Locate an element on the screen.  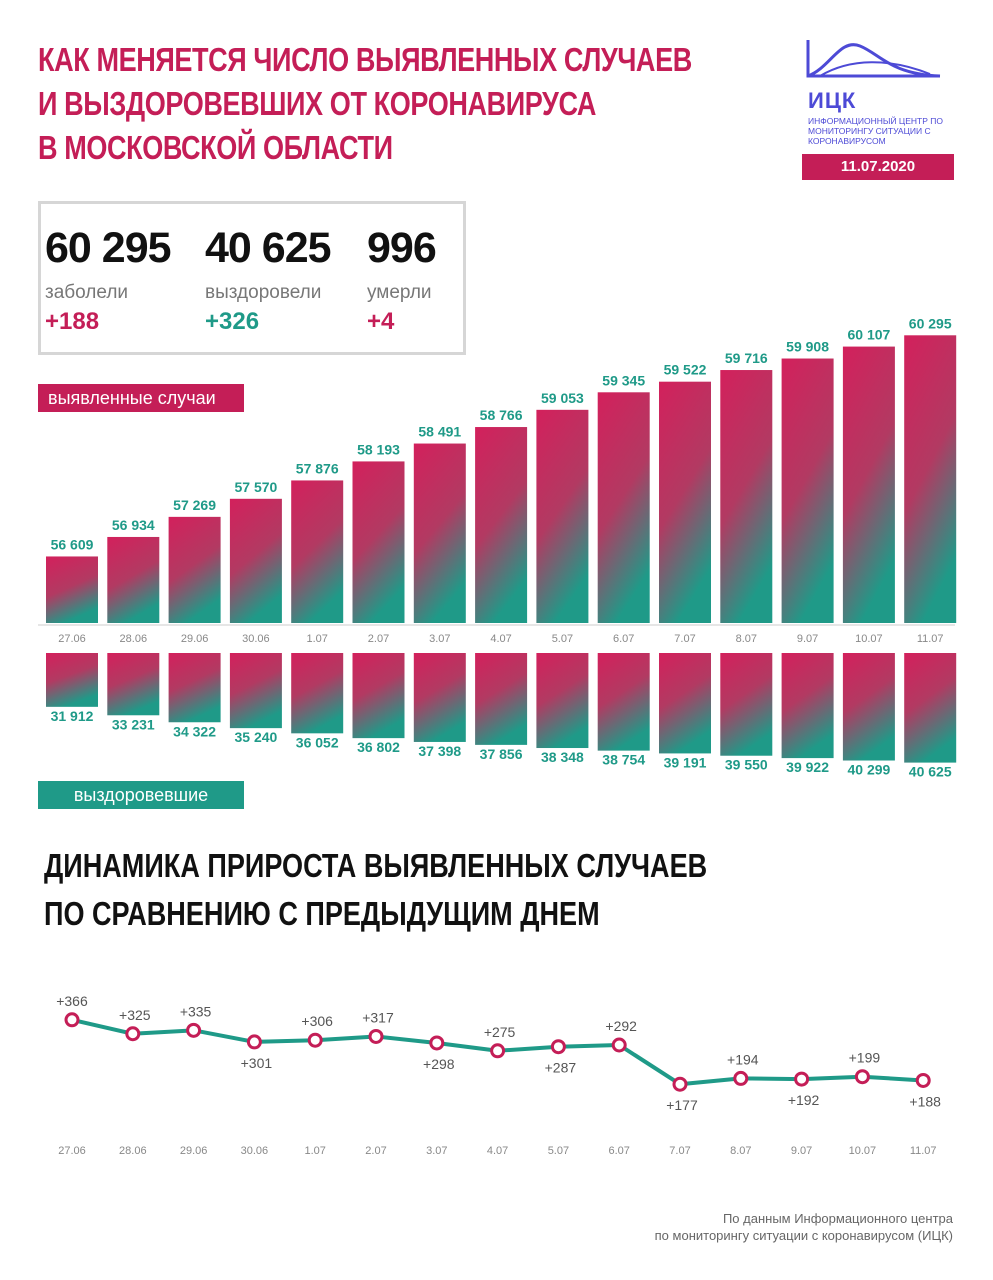
x-tick-label: 28.06 is located at coordinates (134, 639).